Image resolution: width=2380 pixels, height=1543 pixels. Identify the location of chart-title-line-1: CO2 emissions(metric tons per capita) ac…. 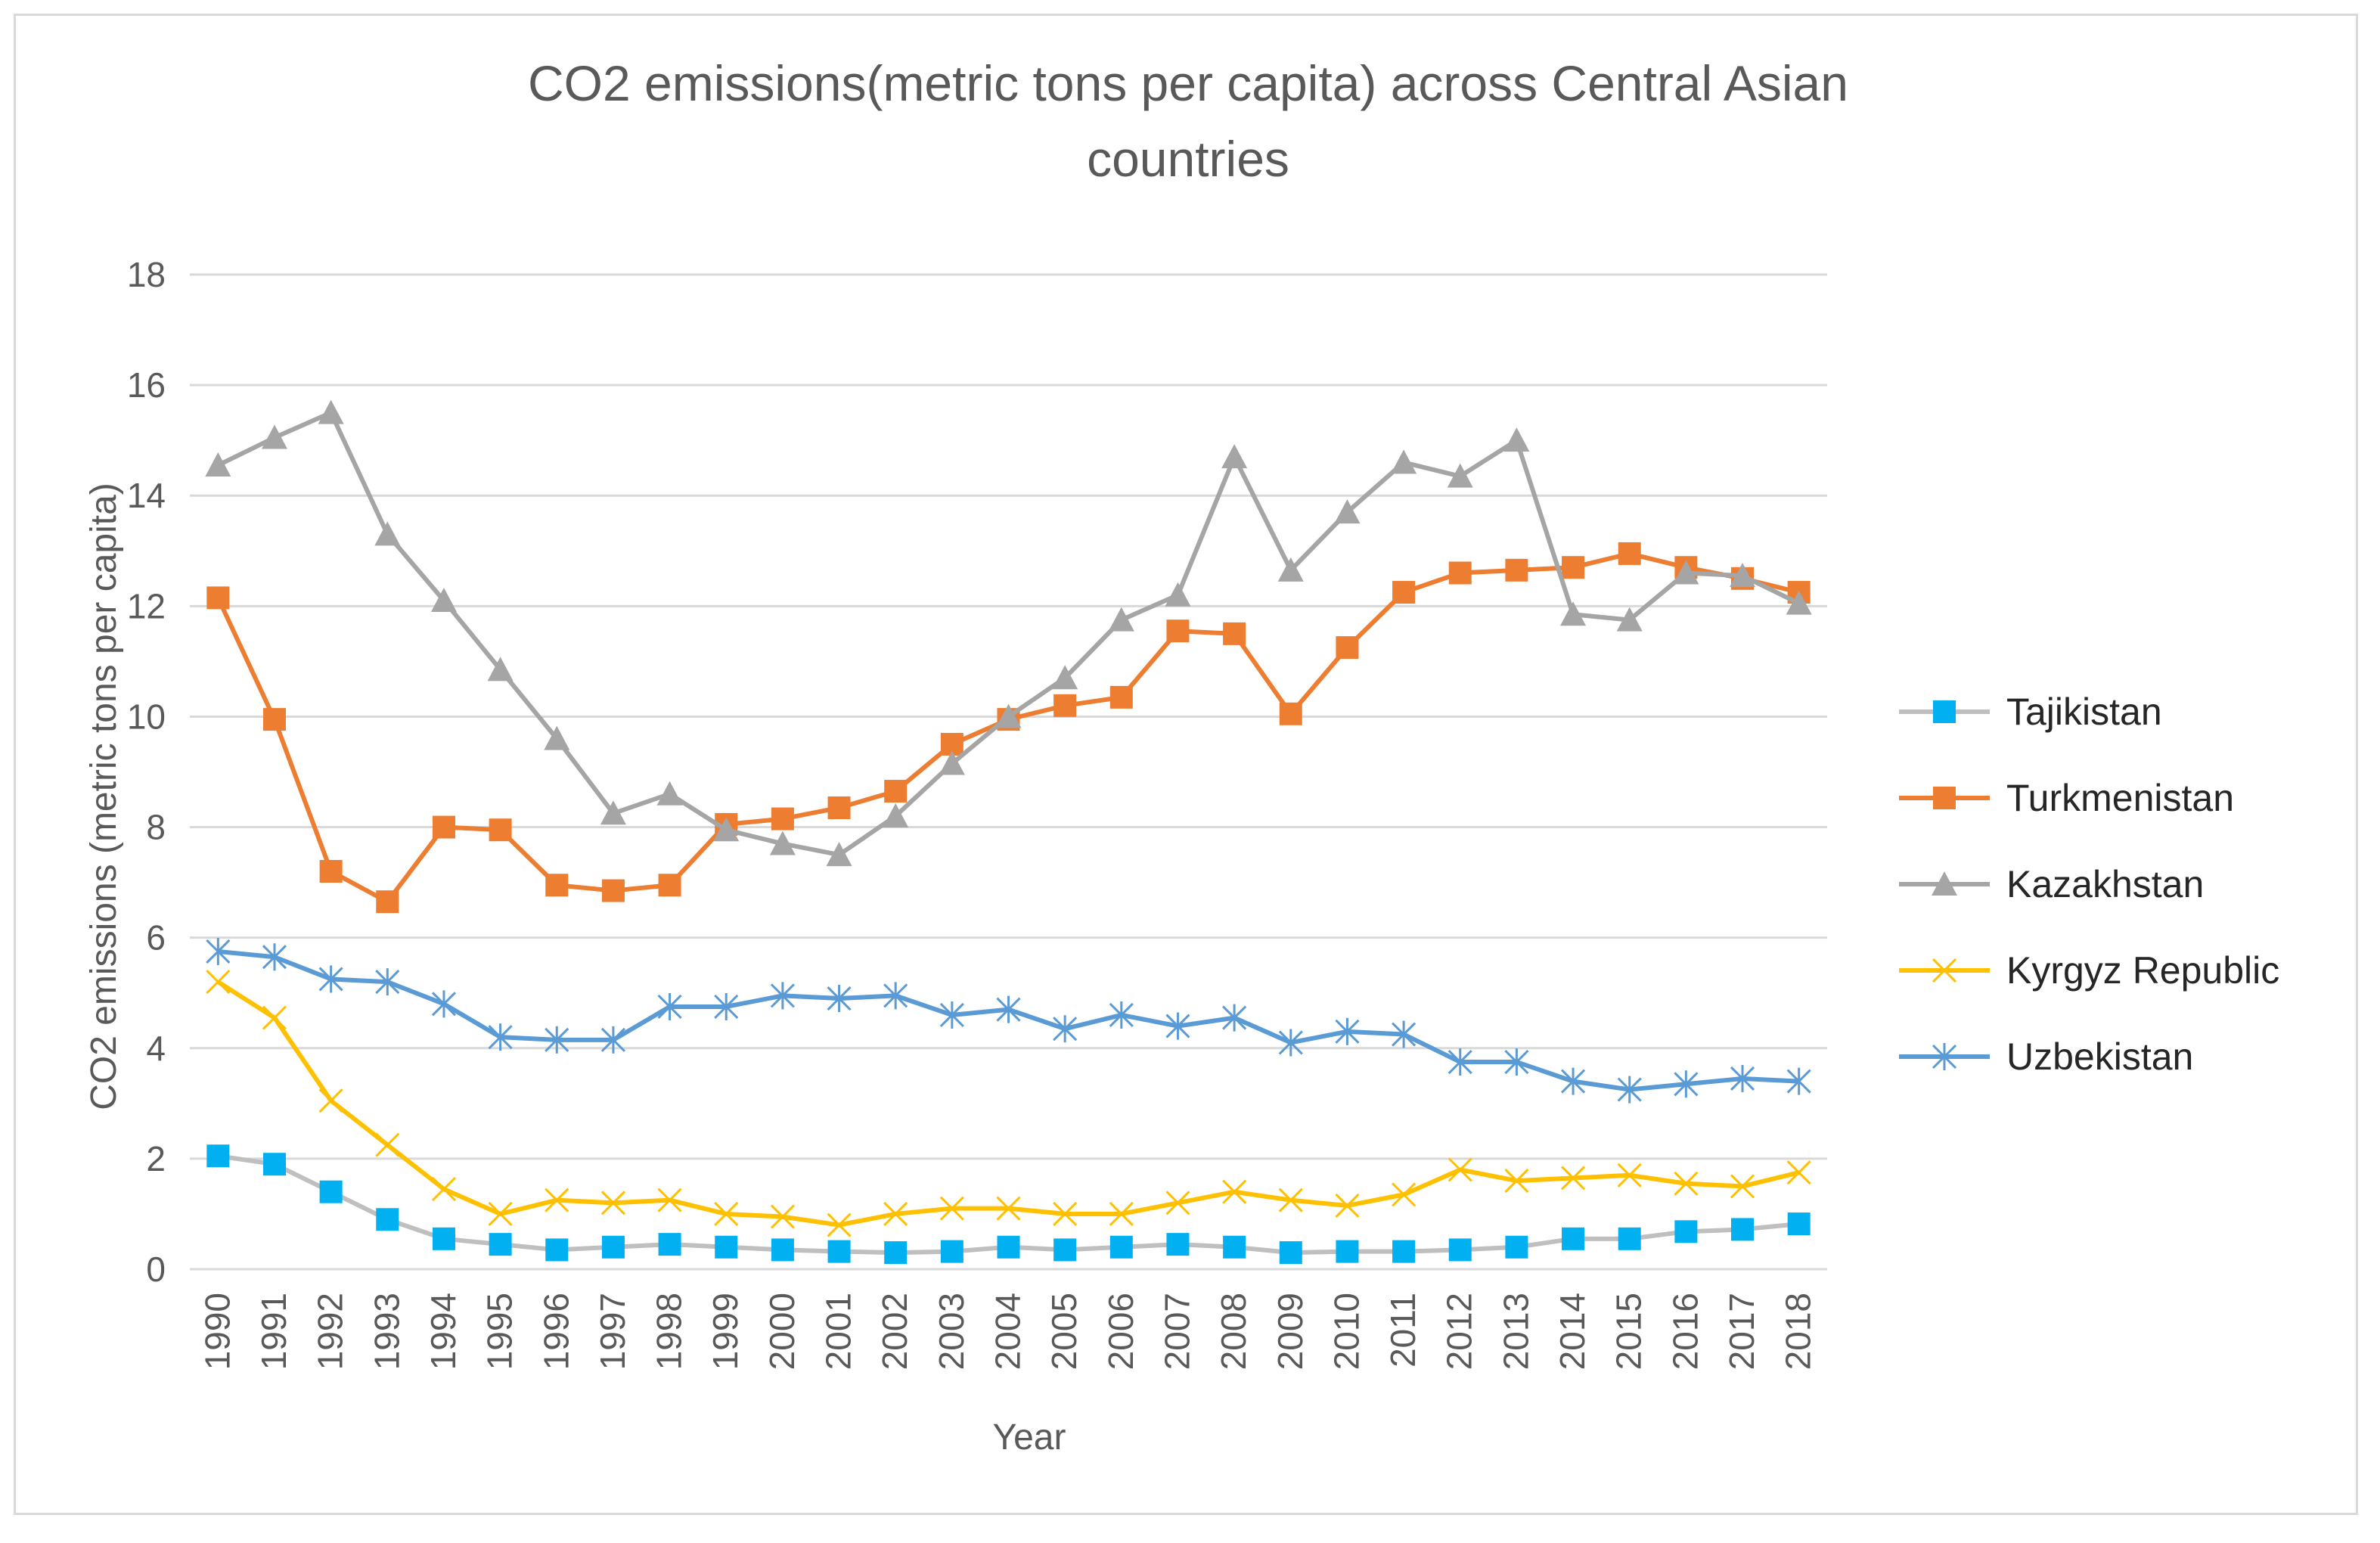
(1188, 83).